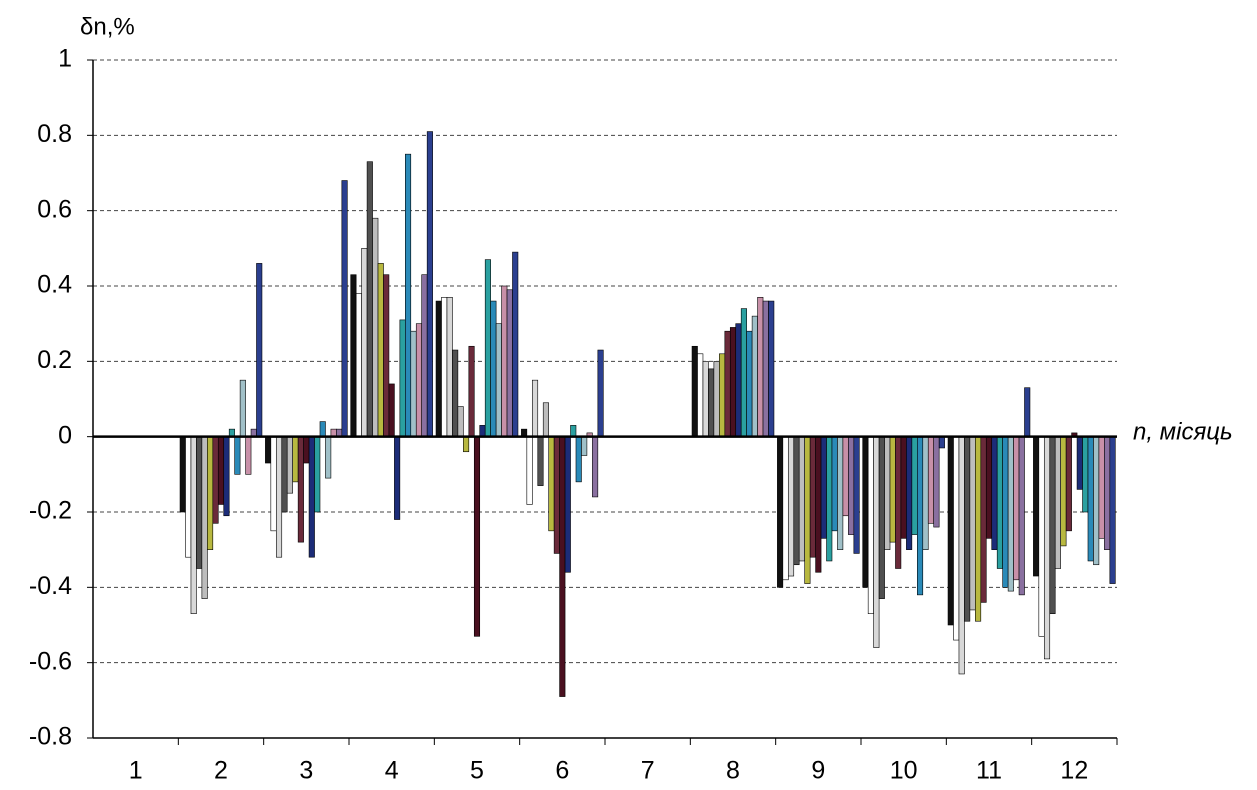 The height and width of the screenshot is (790, 1257). Describe the element at coordinates (54, 134) in the screenshot. I see `y-tick-label: 0.8` at that location.